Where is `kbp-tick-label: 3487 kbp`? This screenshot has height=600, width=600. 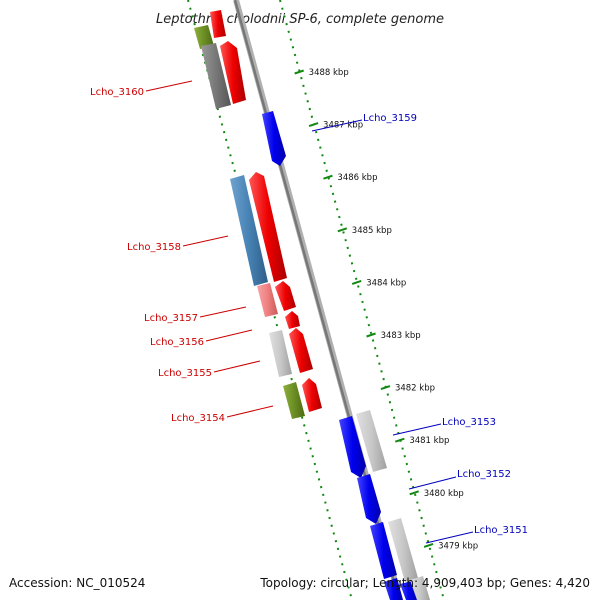 kbp-tick-label: 3487 kbp is located at coordinates (343, 126).